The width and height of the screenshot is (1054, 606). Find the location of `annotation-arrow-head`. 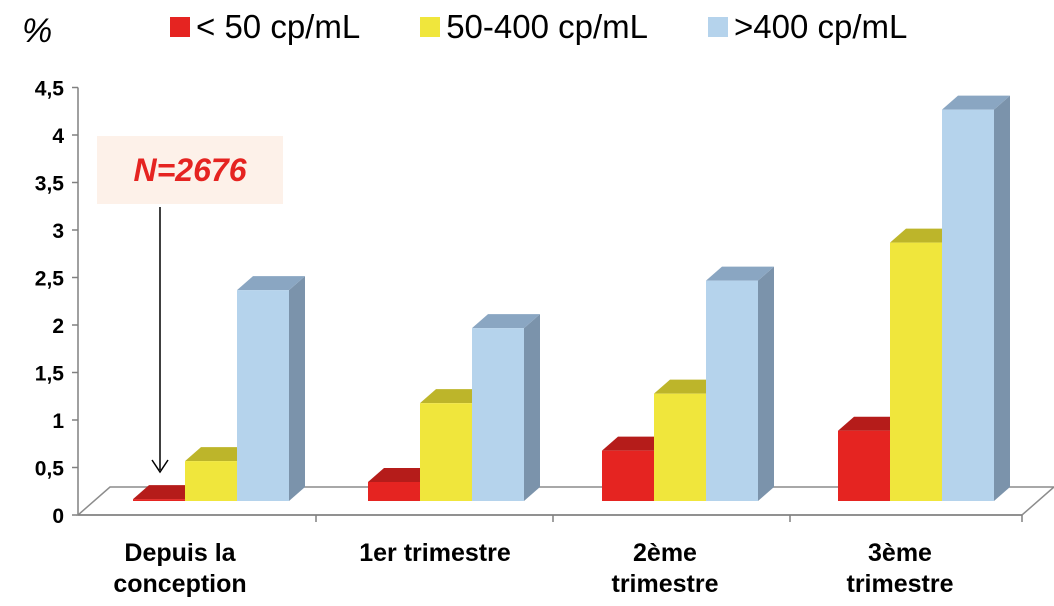

annotation-arrow-head is located at coordinates (160, 466).